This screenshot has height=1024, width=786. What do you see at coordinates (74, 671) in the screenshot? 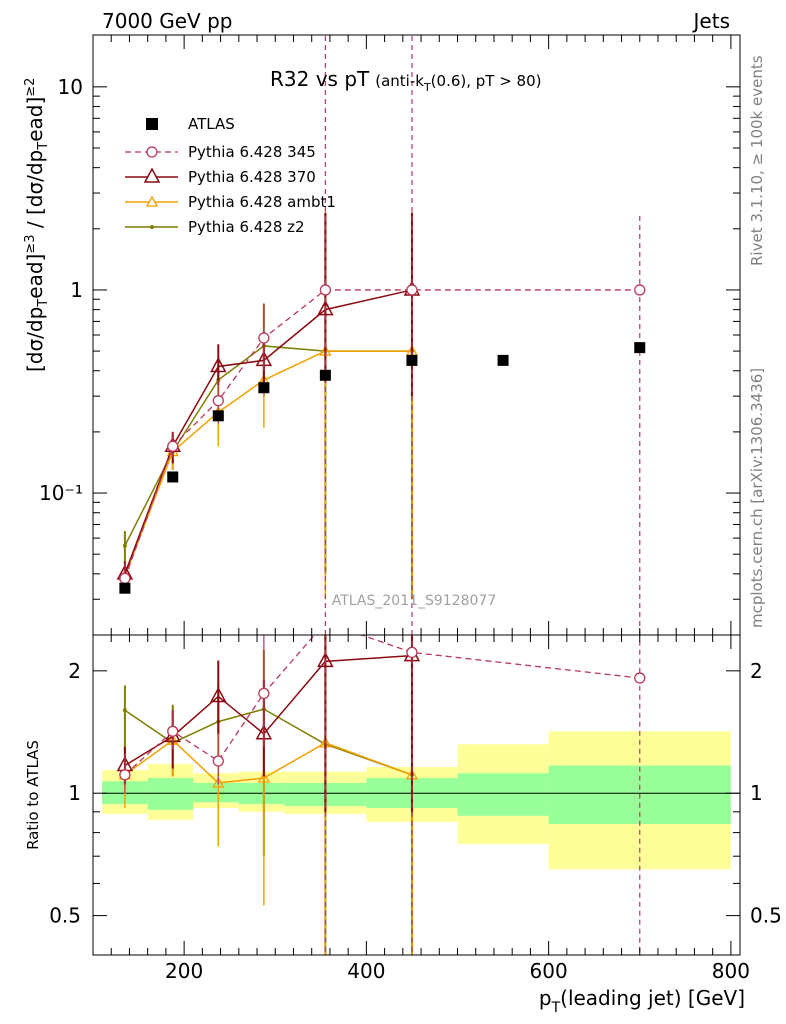
I see `y-tick-label-ratio-left: 2` at bounding box center [74, 671].